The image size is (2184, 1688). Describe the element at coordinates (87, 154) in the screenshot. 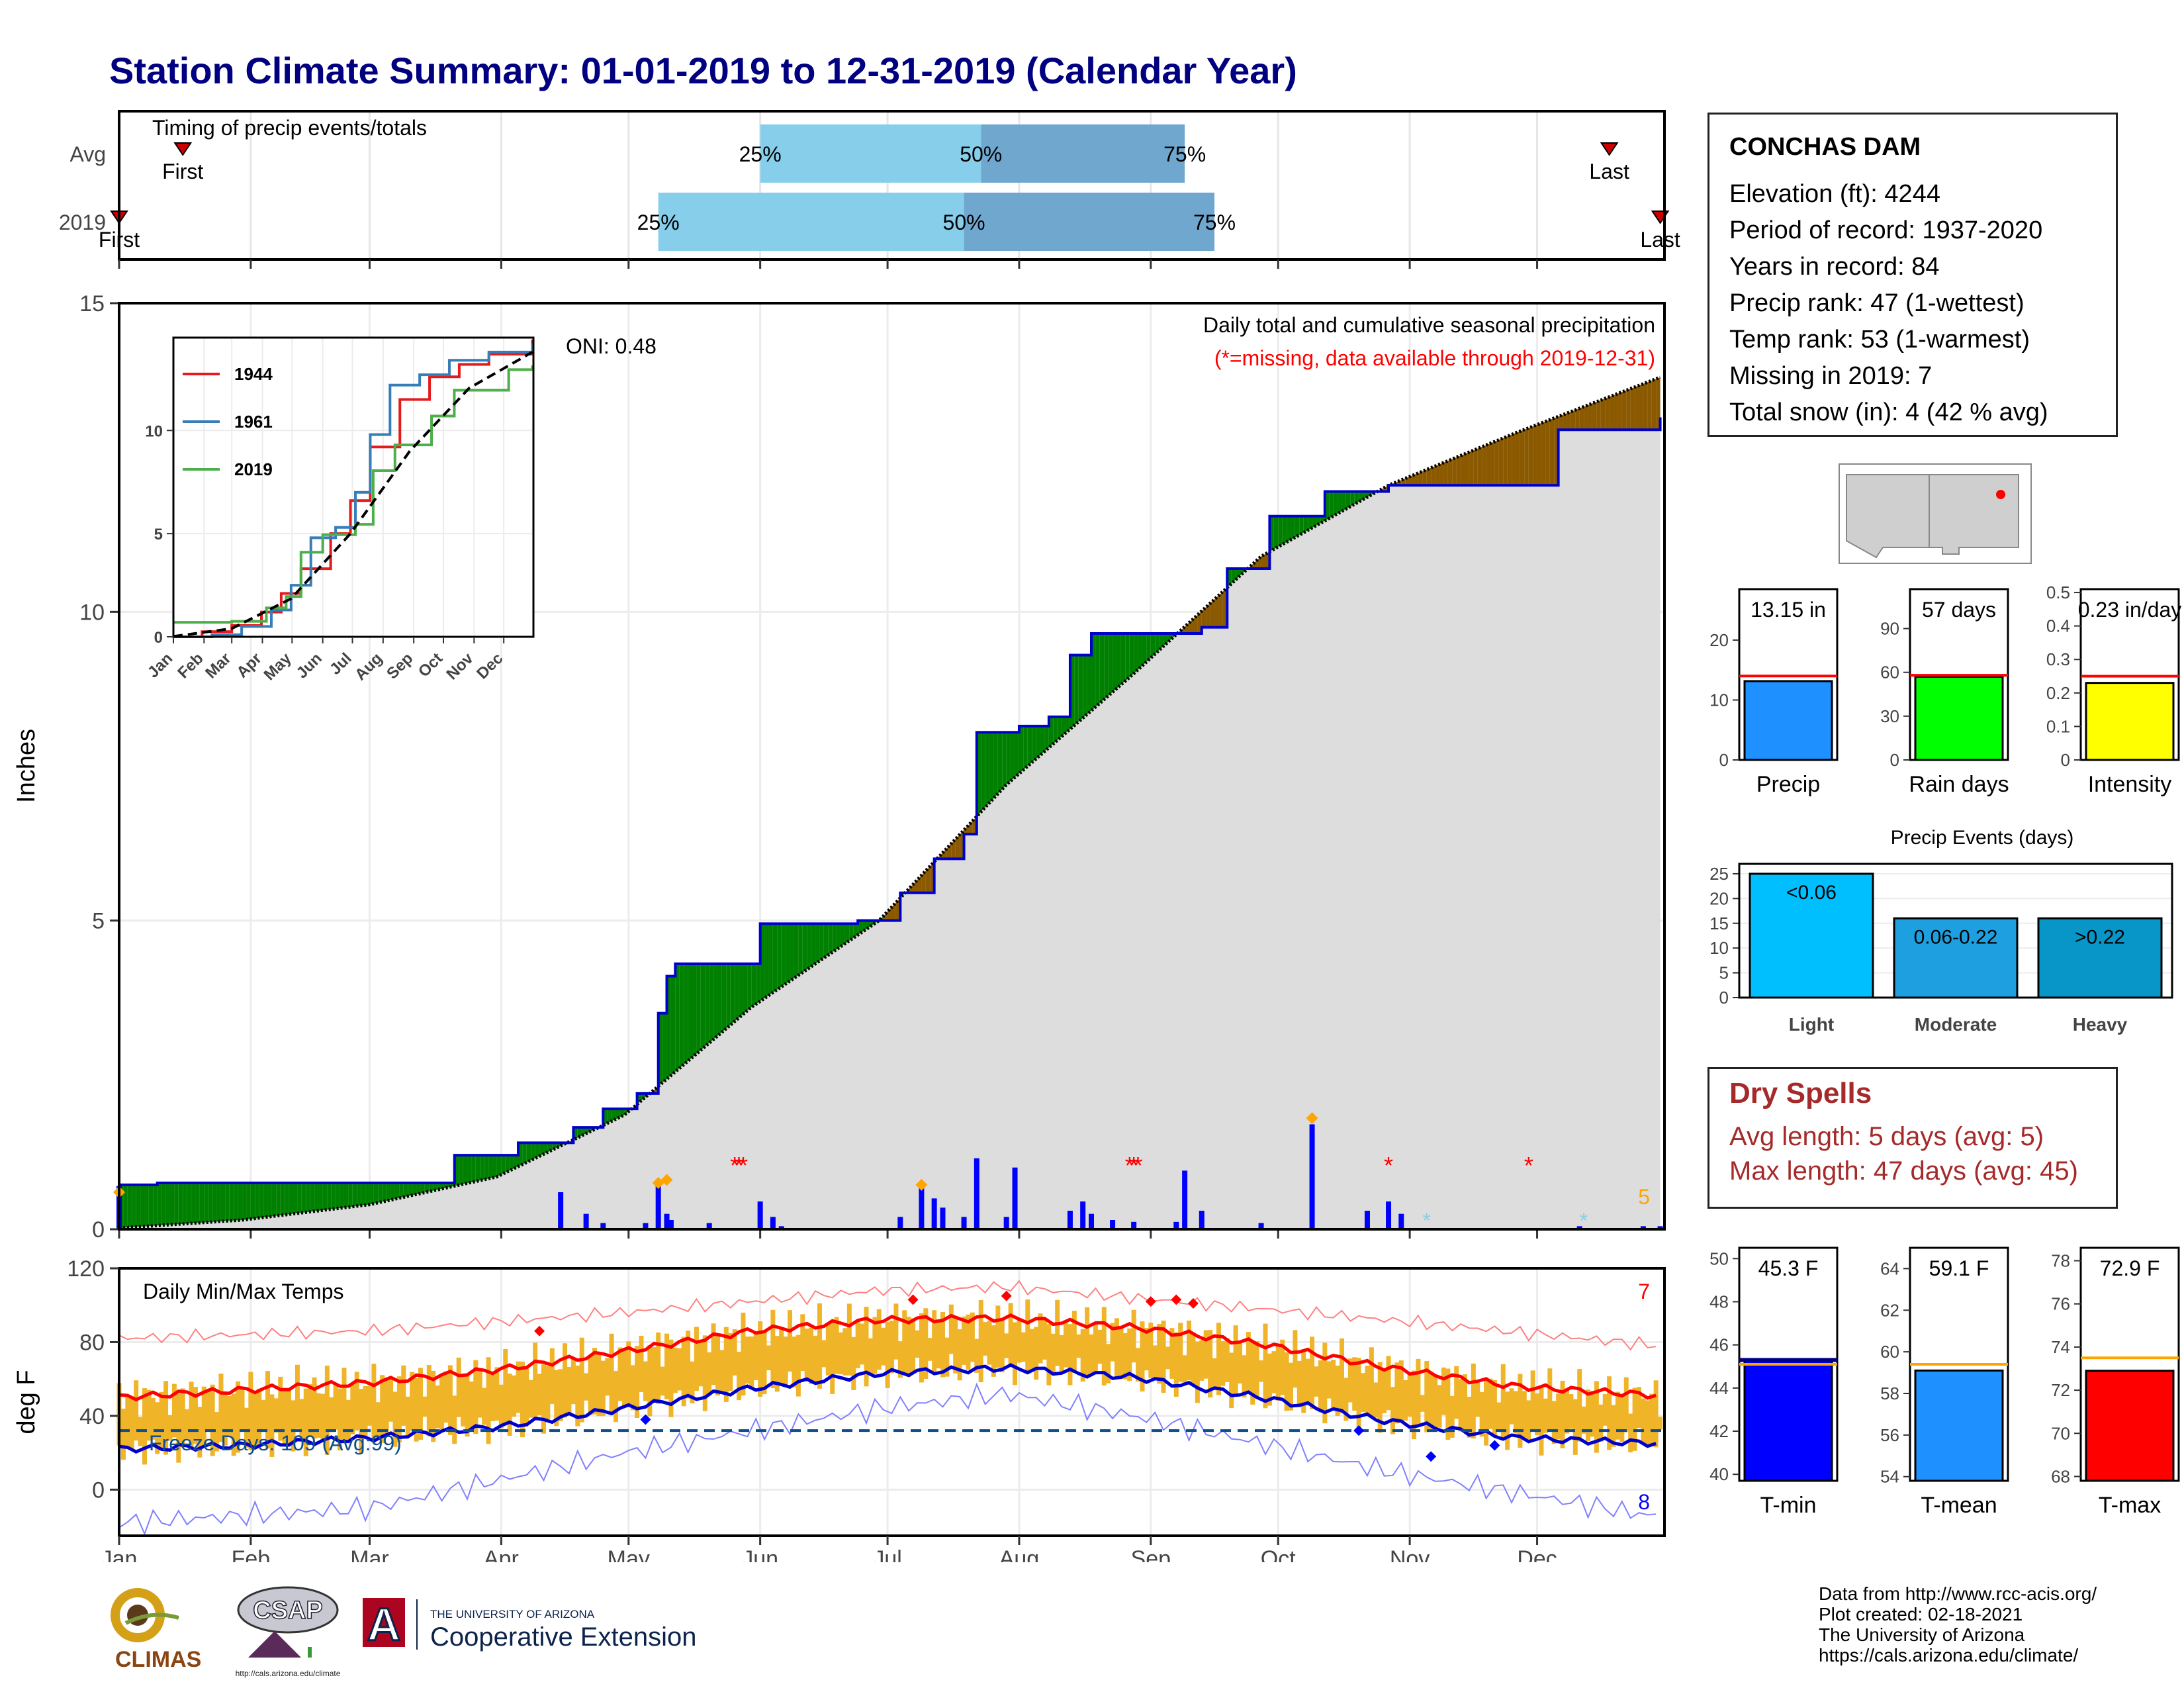

I see `timing-row-label: Avg` at that location.